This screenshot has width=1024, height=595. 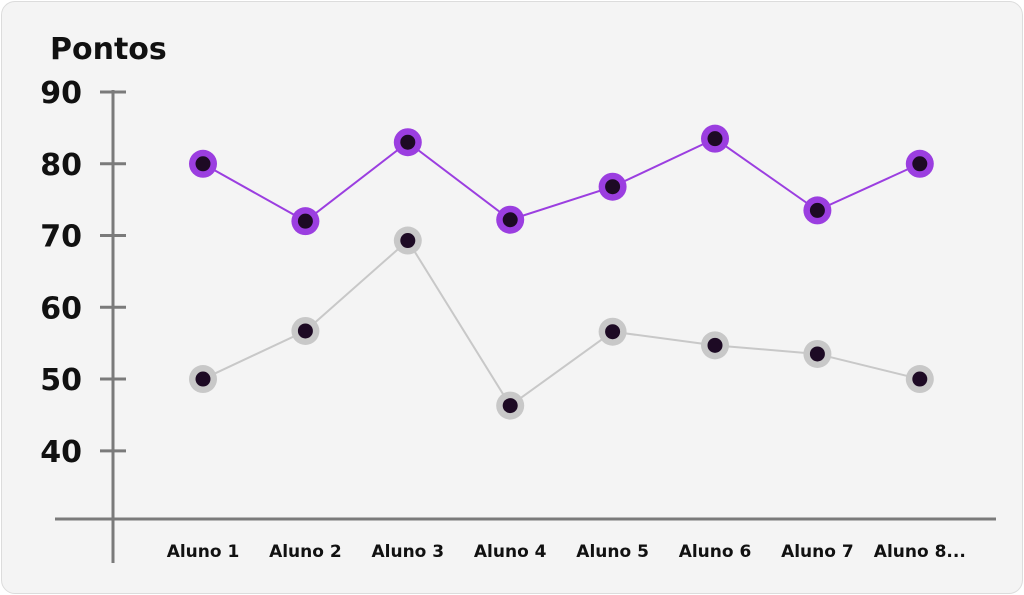 What do you see at coordinates (61, 237) in the screenshot?
I see `y-tick-label: 70` at bounding box center [61, 237].